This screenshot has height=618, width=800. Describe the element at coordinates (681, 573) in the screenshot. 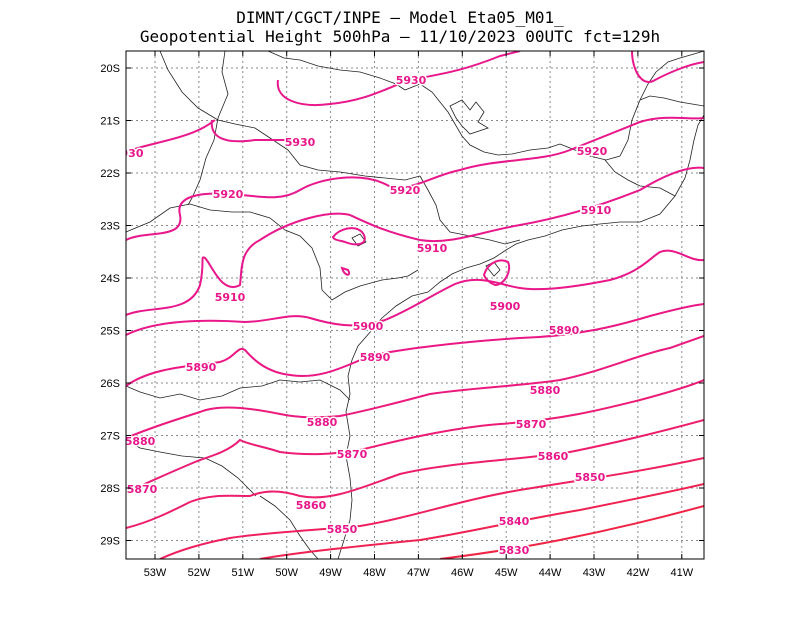

I see `lon-tick-label: 41W` at that location.